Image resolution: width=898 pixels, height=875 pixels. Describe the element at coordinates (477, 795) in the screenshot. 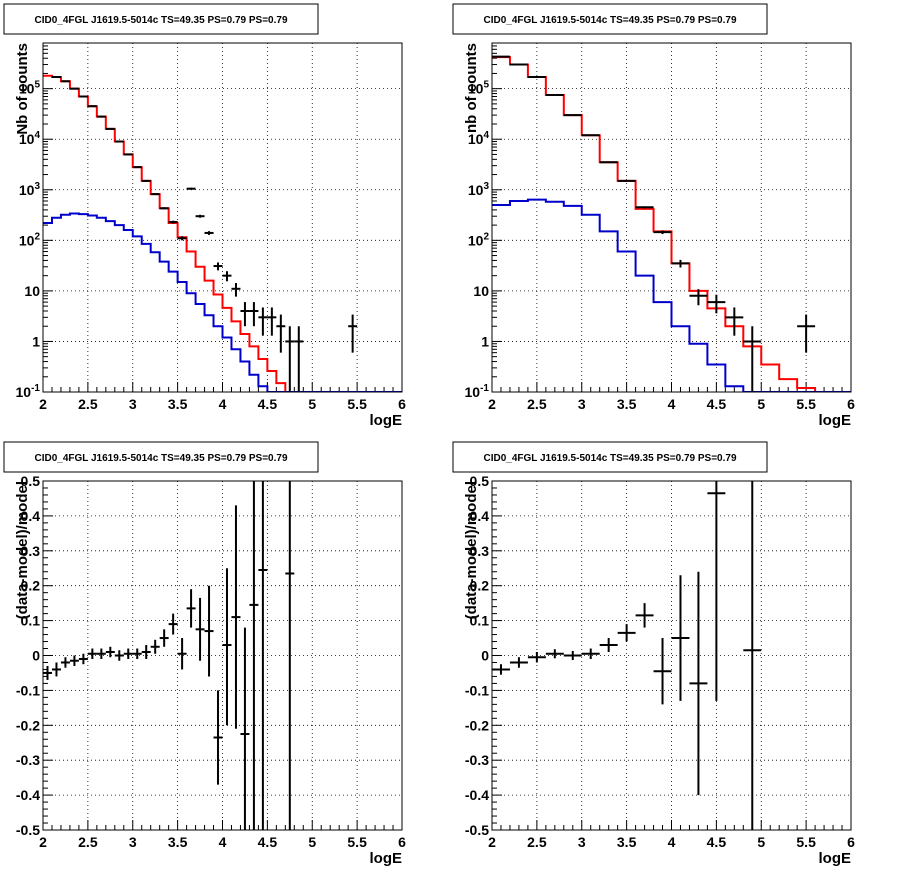

I see `y-tick-label: -0.4` at that location.